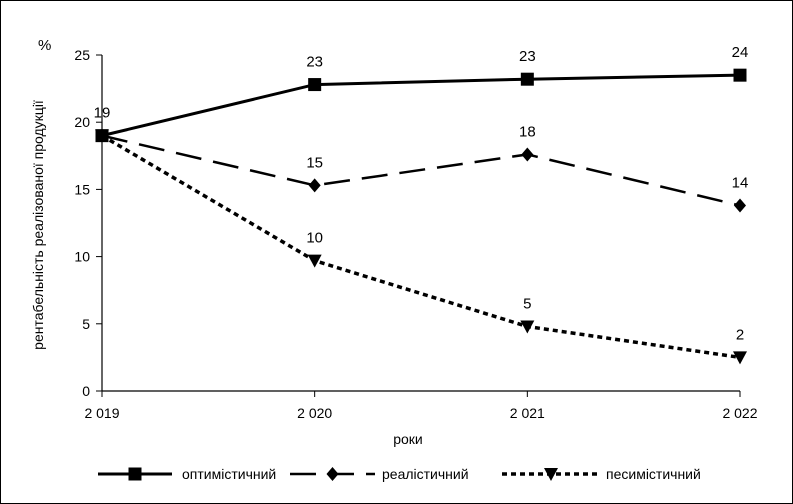  I want to click on y-tick-label: 10, so click(82, 257).